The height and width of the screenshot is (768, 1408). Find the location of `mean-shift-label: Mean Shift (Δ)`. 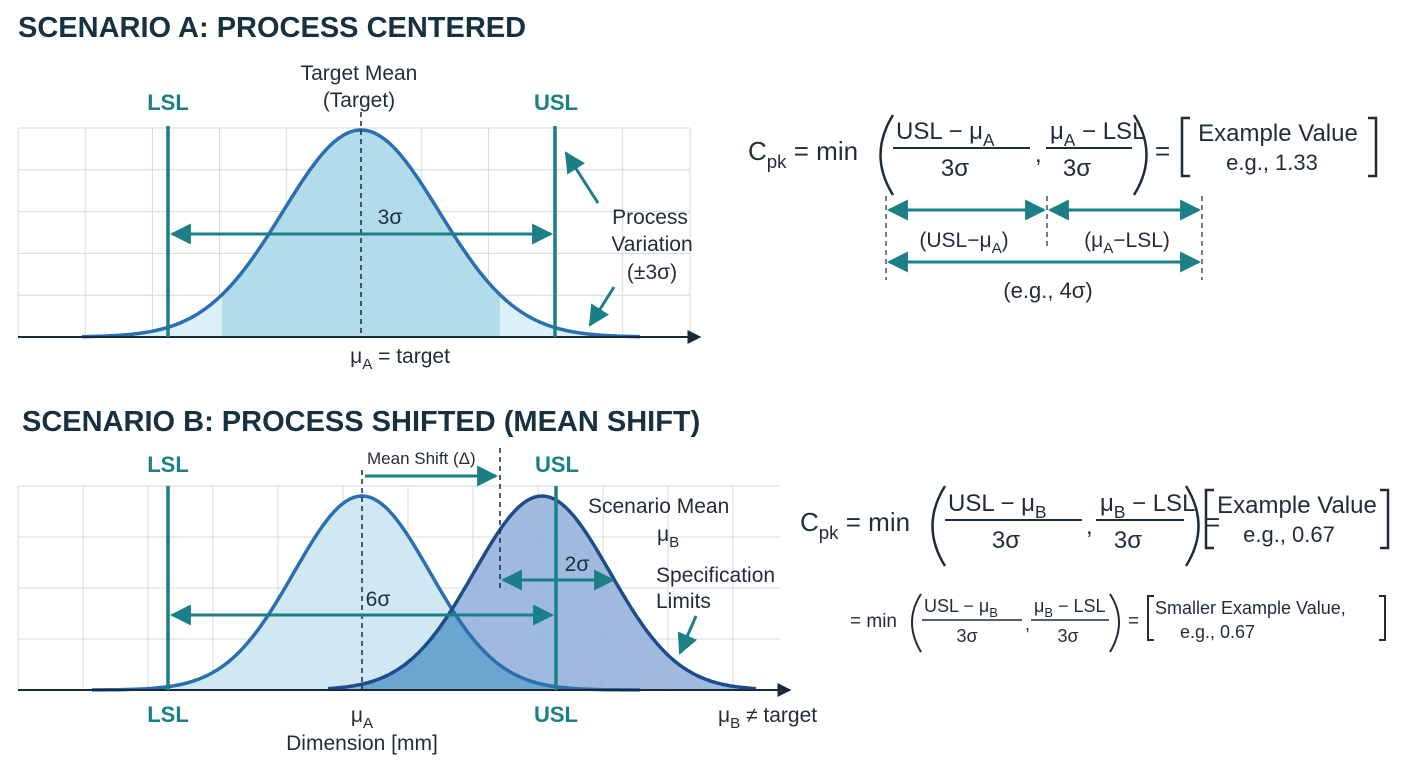

mean-shift-label: Mean Shift (Δ) is located at coordinates (421, 458).